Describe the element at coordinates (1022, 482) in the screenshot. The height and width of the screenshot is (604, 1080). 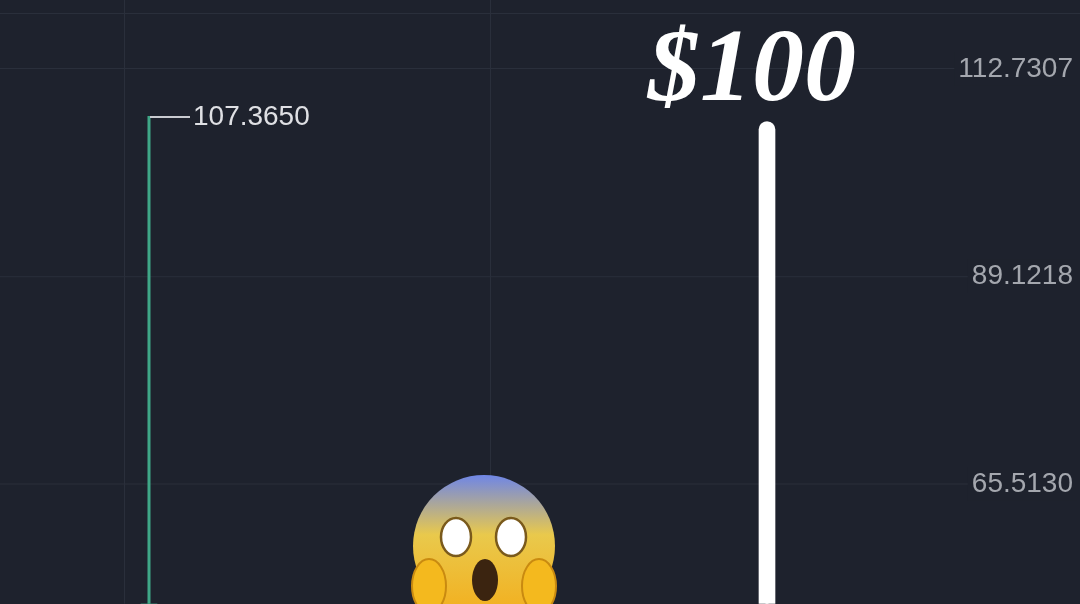
I see `y-tick-label: 65.5130` at that location.